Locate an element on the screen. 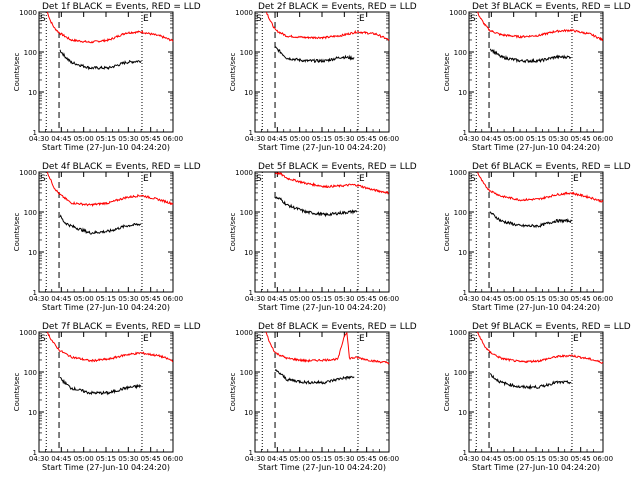 Image resolution: width=640 pixels, height=480 pixels. panel-title: Det 1f BLACK = Events, RED = LLD is located at coordinates (121, 7).